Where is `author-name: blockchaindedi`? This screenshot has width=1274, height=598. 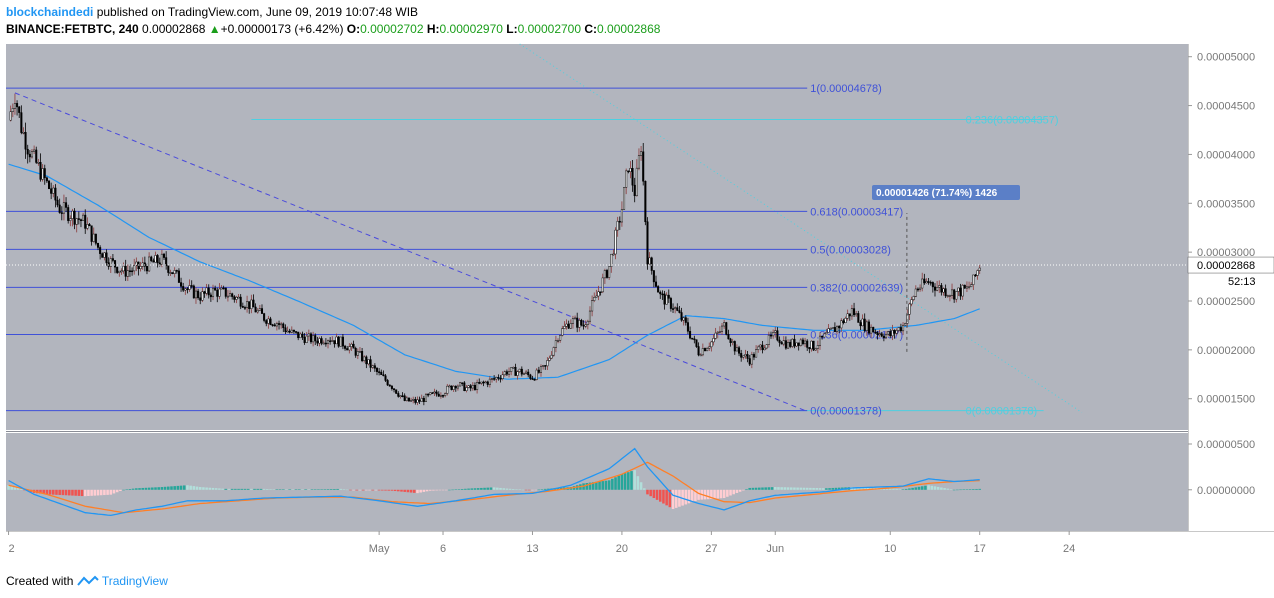
author-name: blockchaindedi is located at coordinates (50, 12).